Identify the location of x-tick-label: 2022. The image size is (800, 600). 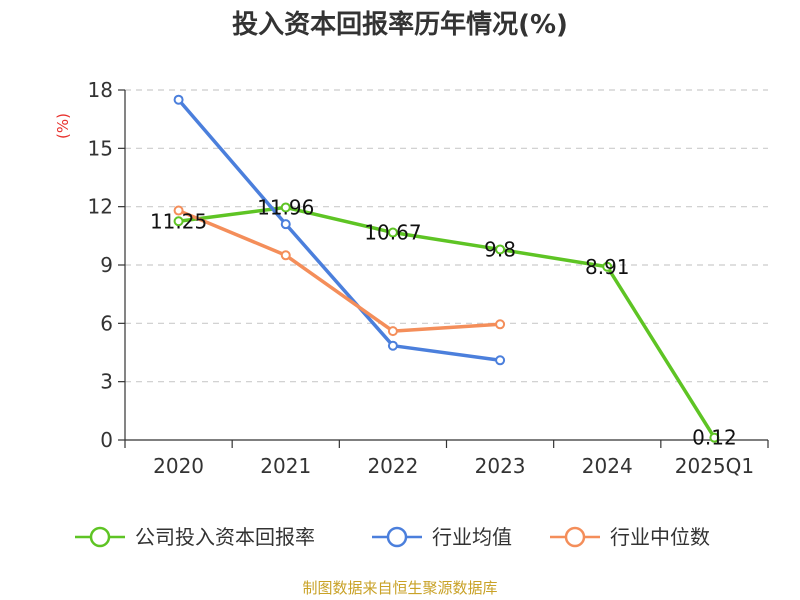
(392, 466).